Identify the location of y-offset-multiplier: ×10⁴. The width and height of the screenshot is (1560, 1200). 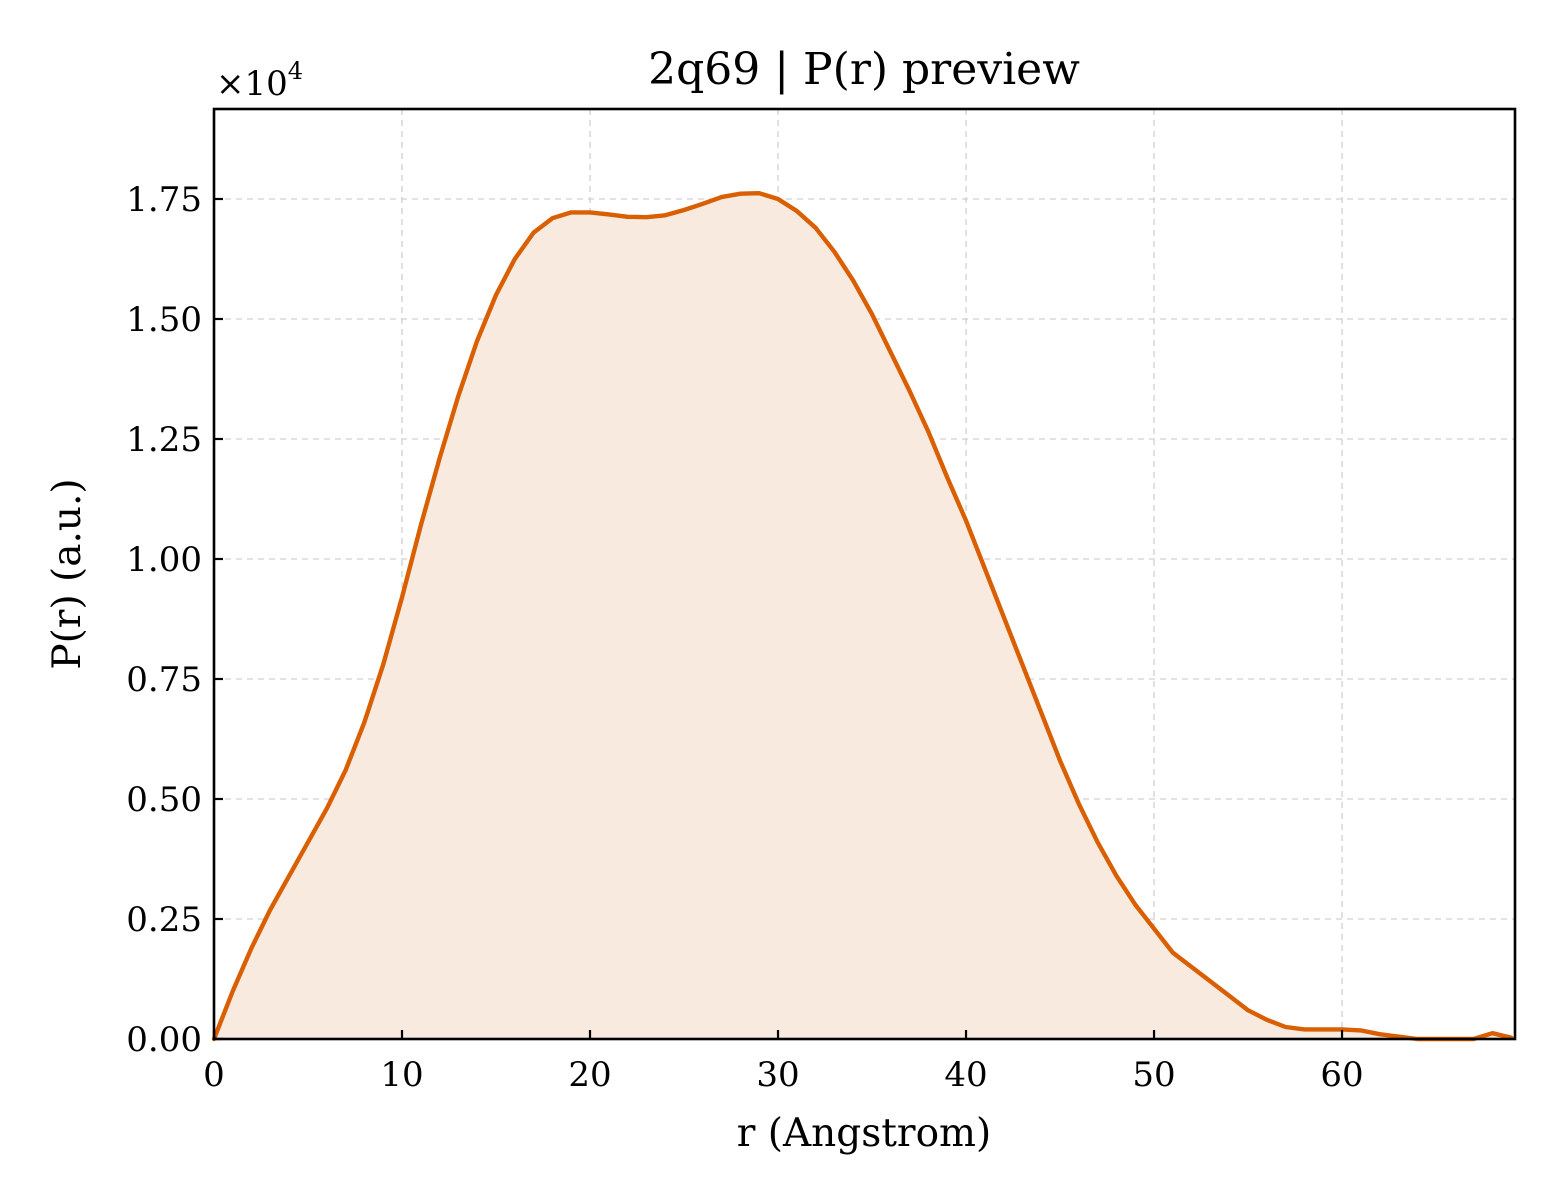
(259, 80).